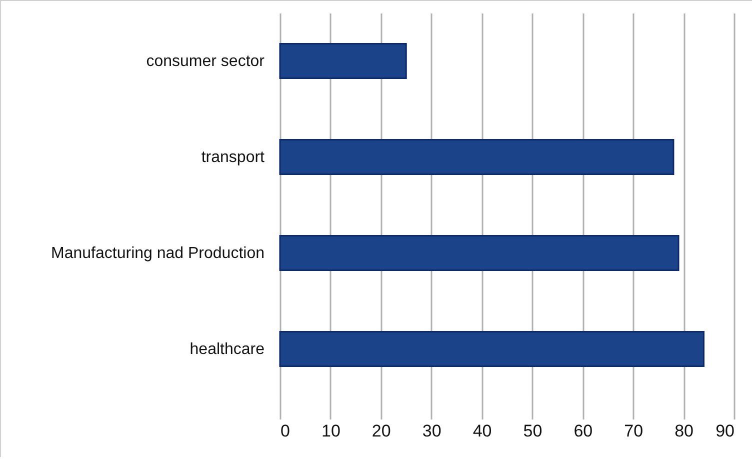 The height and width of the screenshot is (459, 754). What do you see at coordinates (482, 431) in the screenshot?
I see `x-tick-label: 40` at bounding box center [482, 431].